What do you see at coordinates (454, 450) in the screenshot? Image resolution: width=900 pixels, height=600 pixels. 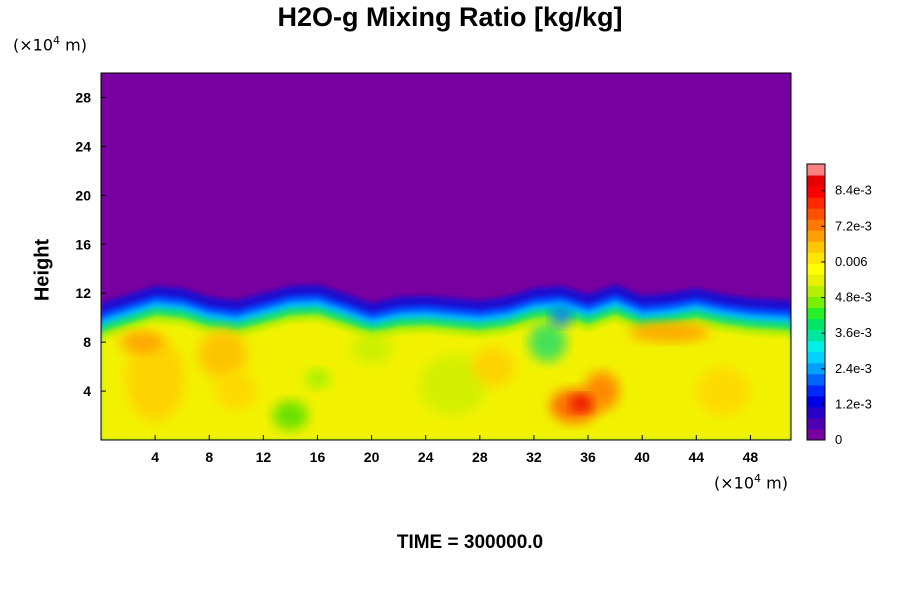 I see `x-axis-ticks: 4 8 12 16 20 24 28 32 36 40 44 48` at bounding box center [454, 450].